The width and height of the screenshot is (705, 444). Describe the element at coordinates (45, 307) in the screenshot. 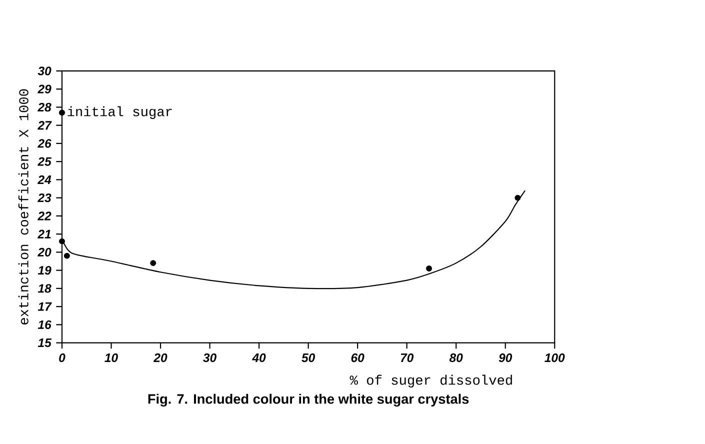

I see `y-tick-label: 17` at that location.